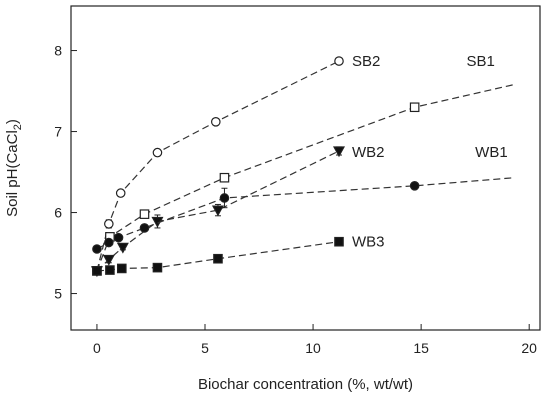 The height and width of the screenshot is (407, 550). I want to click on y-axis-title: Soil pH(CaCl2), so click(14, 168).